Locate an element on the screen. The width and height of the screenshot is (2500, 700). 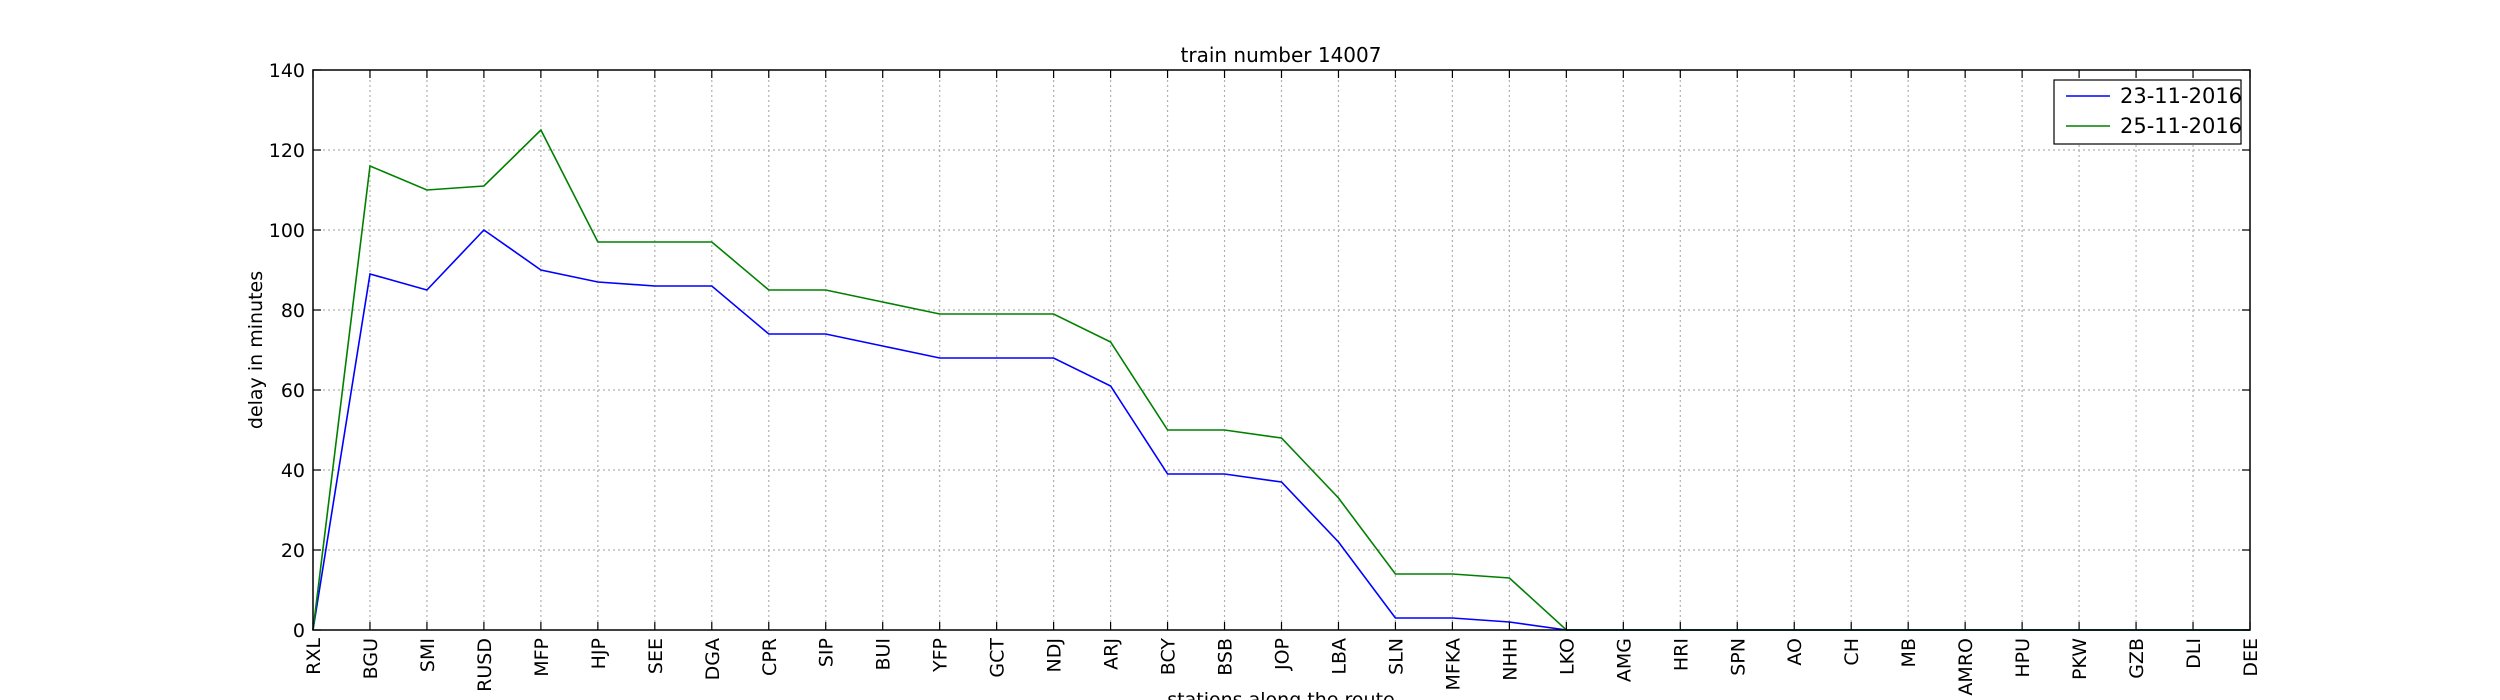
legend-label-series-1: 23-11-2016 is located at coordinates (2181, 96).